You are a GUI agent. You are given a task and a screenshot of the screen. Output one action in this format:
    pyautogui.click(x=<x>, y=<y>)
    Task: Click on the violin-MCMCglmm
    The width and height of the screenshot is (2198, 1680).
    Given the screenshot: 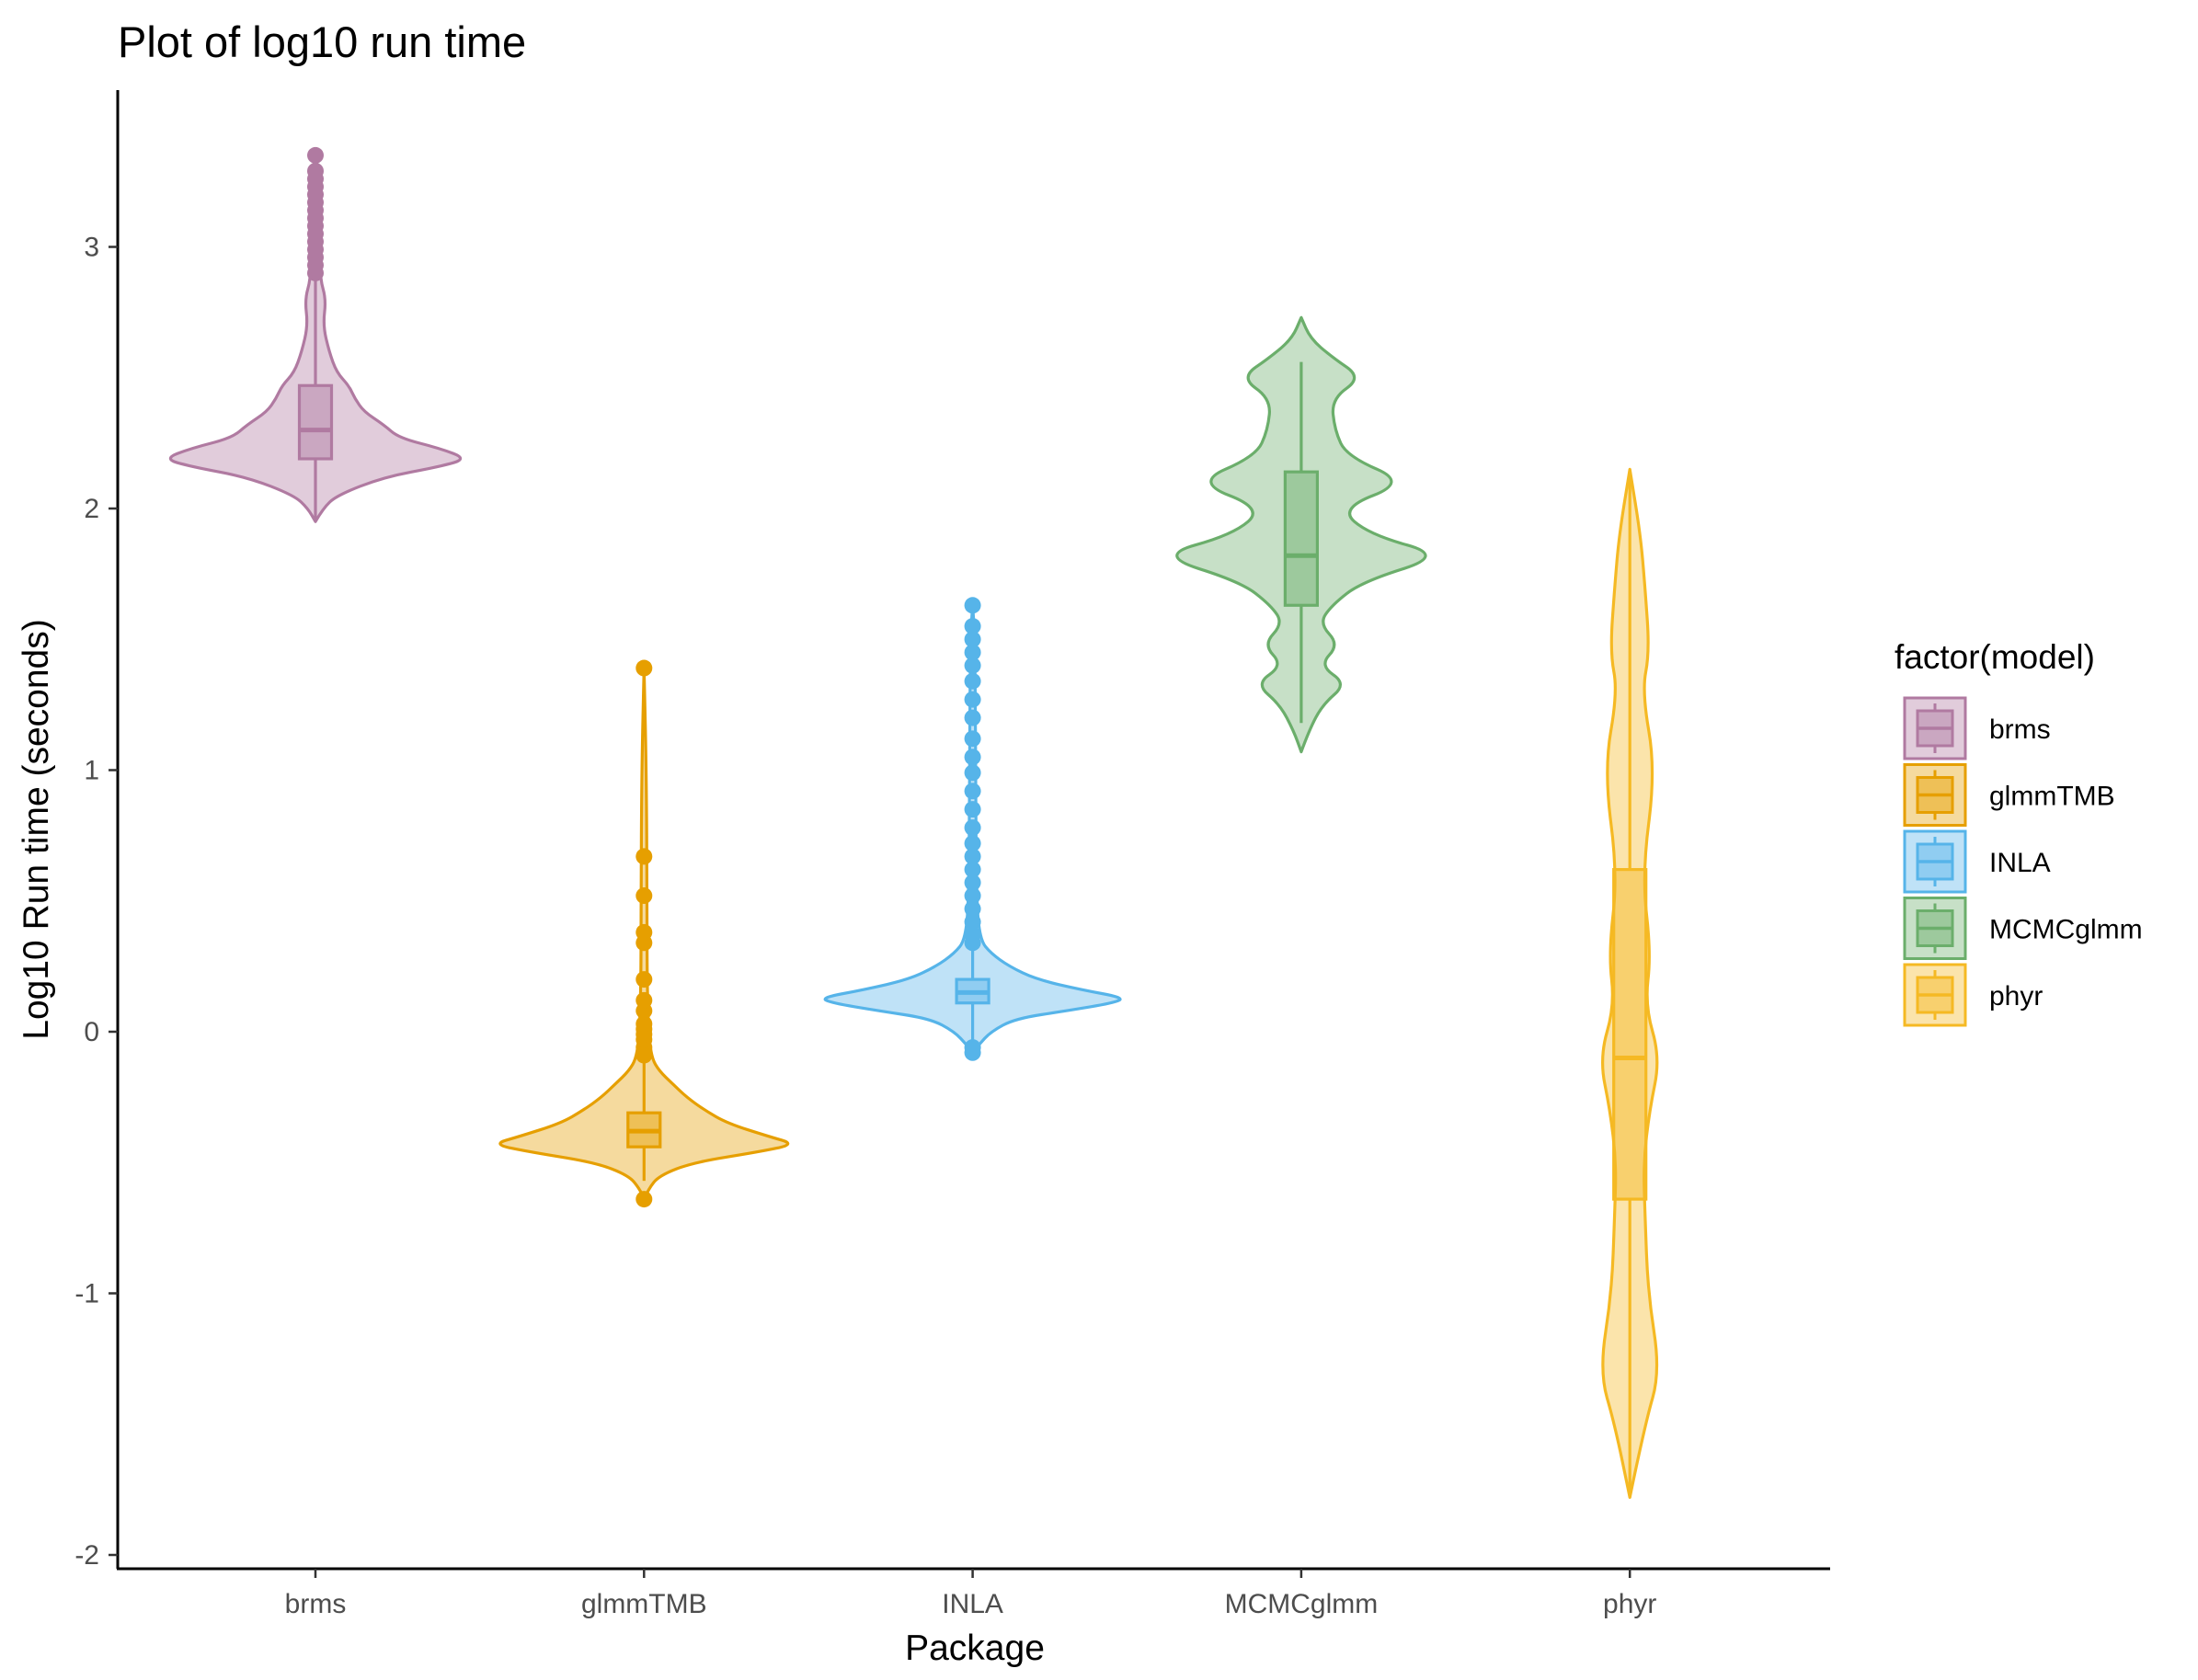 What is the action you would take?
    pyautogui.click(x=1301, y=534)
    